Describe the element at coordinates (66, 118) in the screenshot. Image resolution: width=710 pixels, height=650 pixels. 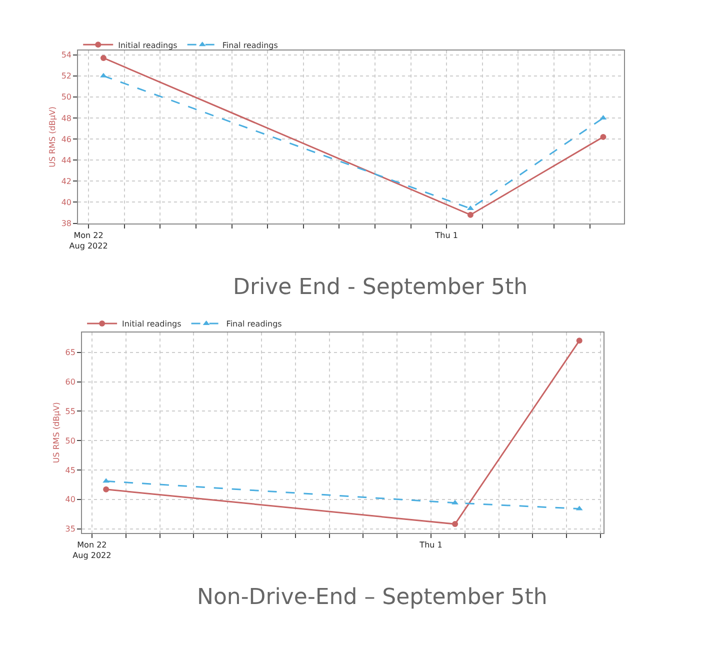
I see `y-tick-label: 48` at that location.